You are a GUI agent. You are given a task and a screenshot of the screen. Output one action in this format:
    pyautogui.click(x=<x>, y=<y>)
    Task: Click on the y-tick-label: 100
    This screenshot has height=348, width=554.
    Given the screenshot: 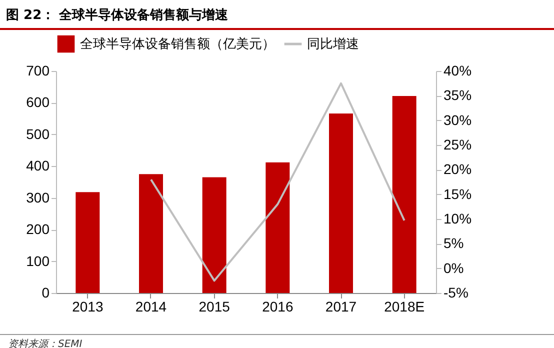 What is the action you would take?
    pyautogui.click(x=38, y=260)
    